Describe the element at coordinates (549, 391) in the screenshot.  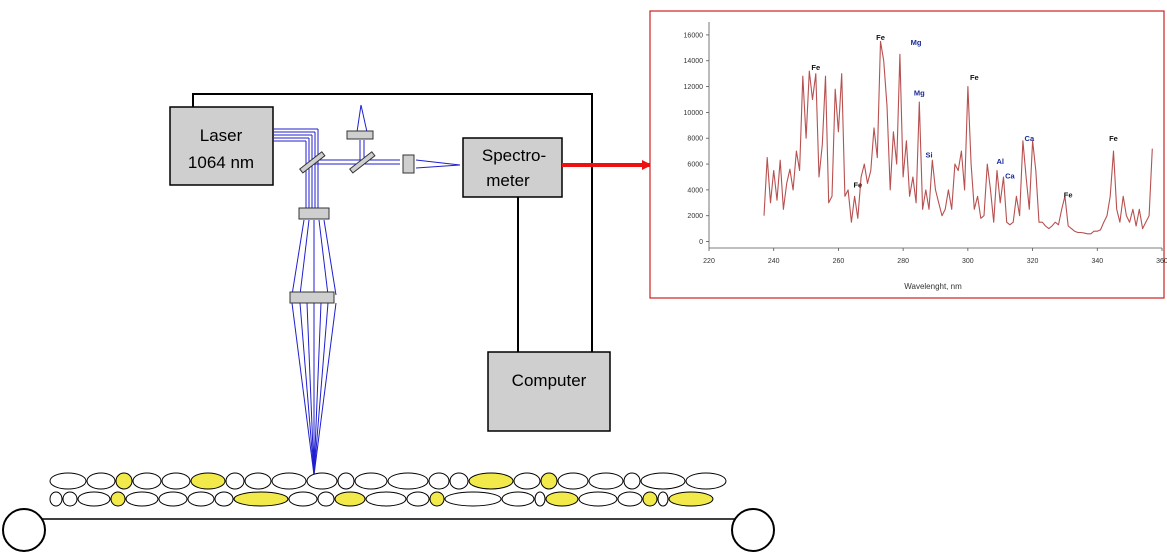
I see `computer-box: Computer` at that location.